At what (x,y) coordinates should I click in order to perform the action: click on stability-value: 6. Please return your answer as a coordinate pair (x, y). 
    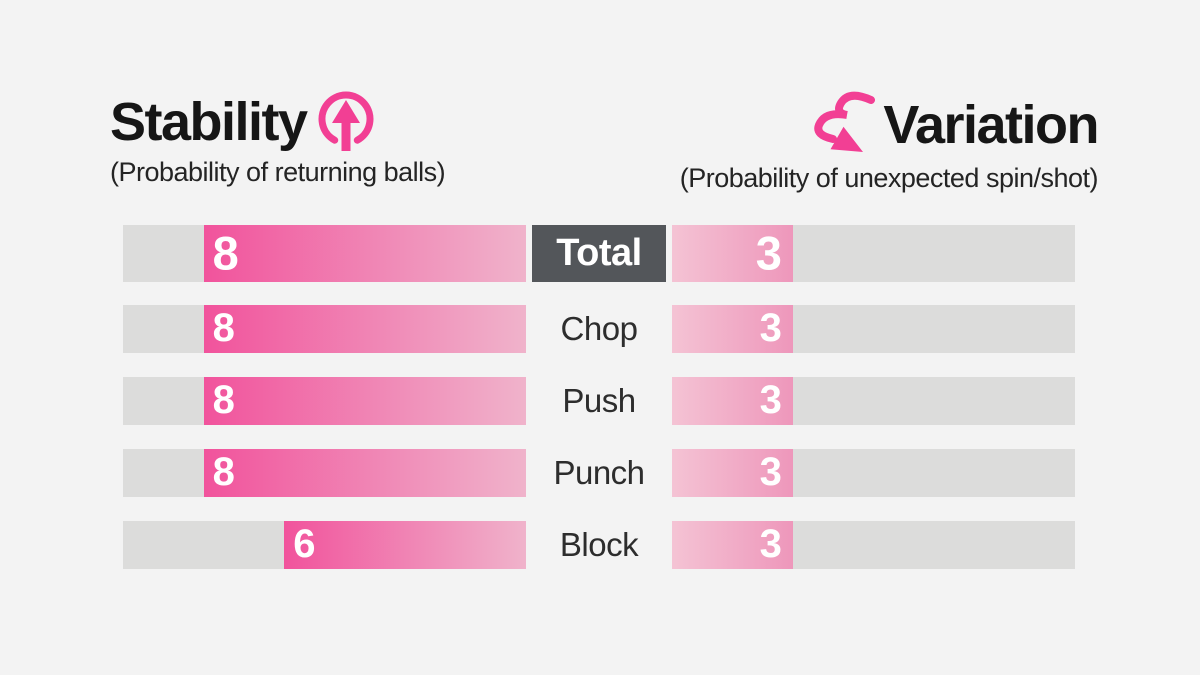
    Looking at the image, I should click on (304, 544).